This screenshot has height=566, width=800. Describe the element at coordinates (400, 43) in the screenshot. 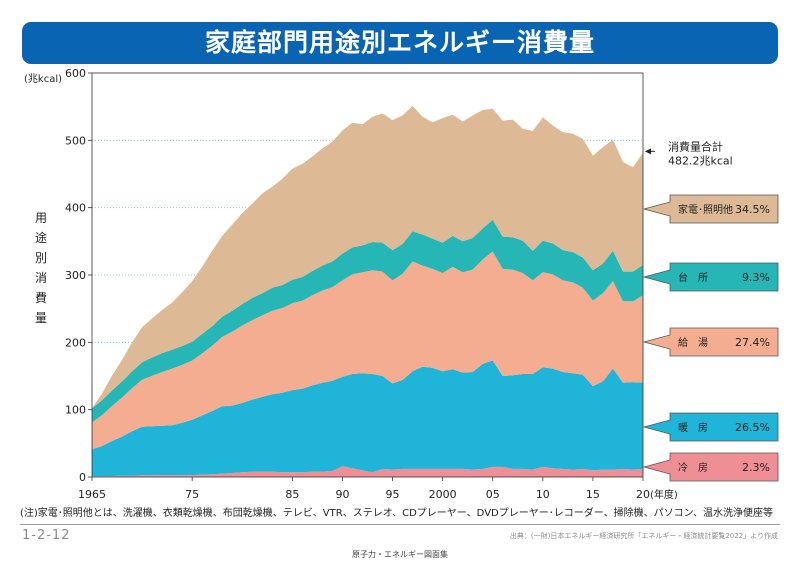

I see `page-title: 家庭部門用途別エネルギー消費量` at that location.